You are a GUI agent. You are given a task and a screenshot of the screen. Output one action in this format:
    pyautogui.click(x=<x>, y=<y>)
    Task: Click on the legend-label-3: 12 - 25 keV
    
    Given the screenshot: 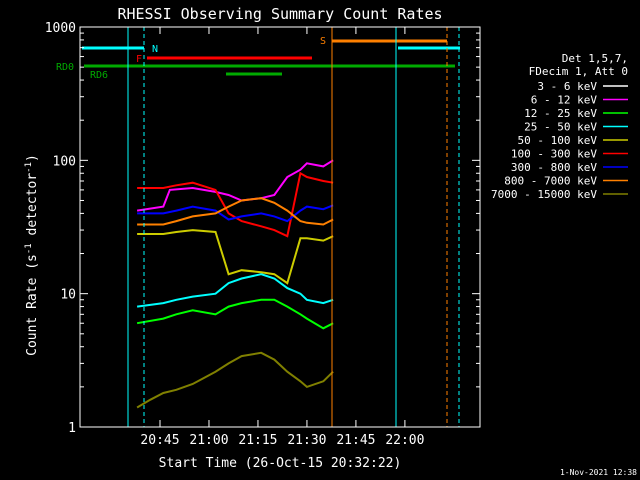 What is the action you would take?
    pyautogui.click(x=560, y=113)
    